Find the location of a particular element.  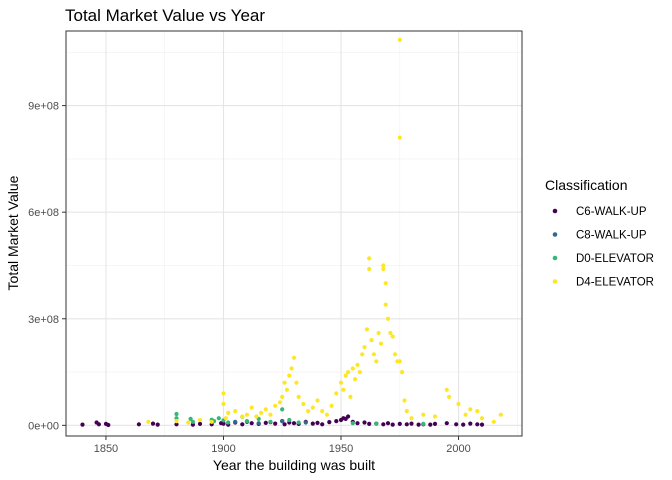

x-tick-label: 1950 is located at coordinates (341, 449).